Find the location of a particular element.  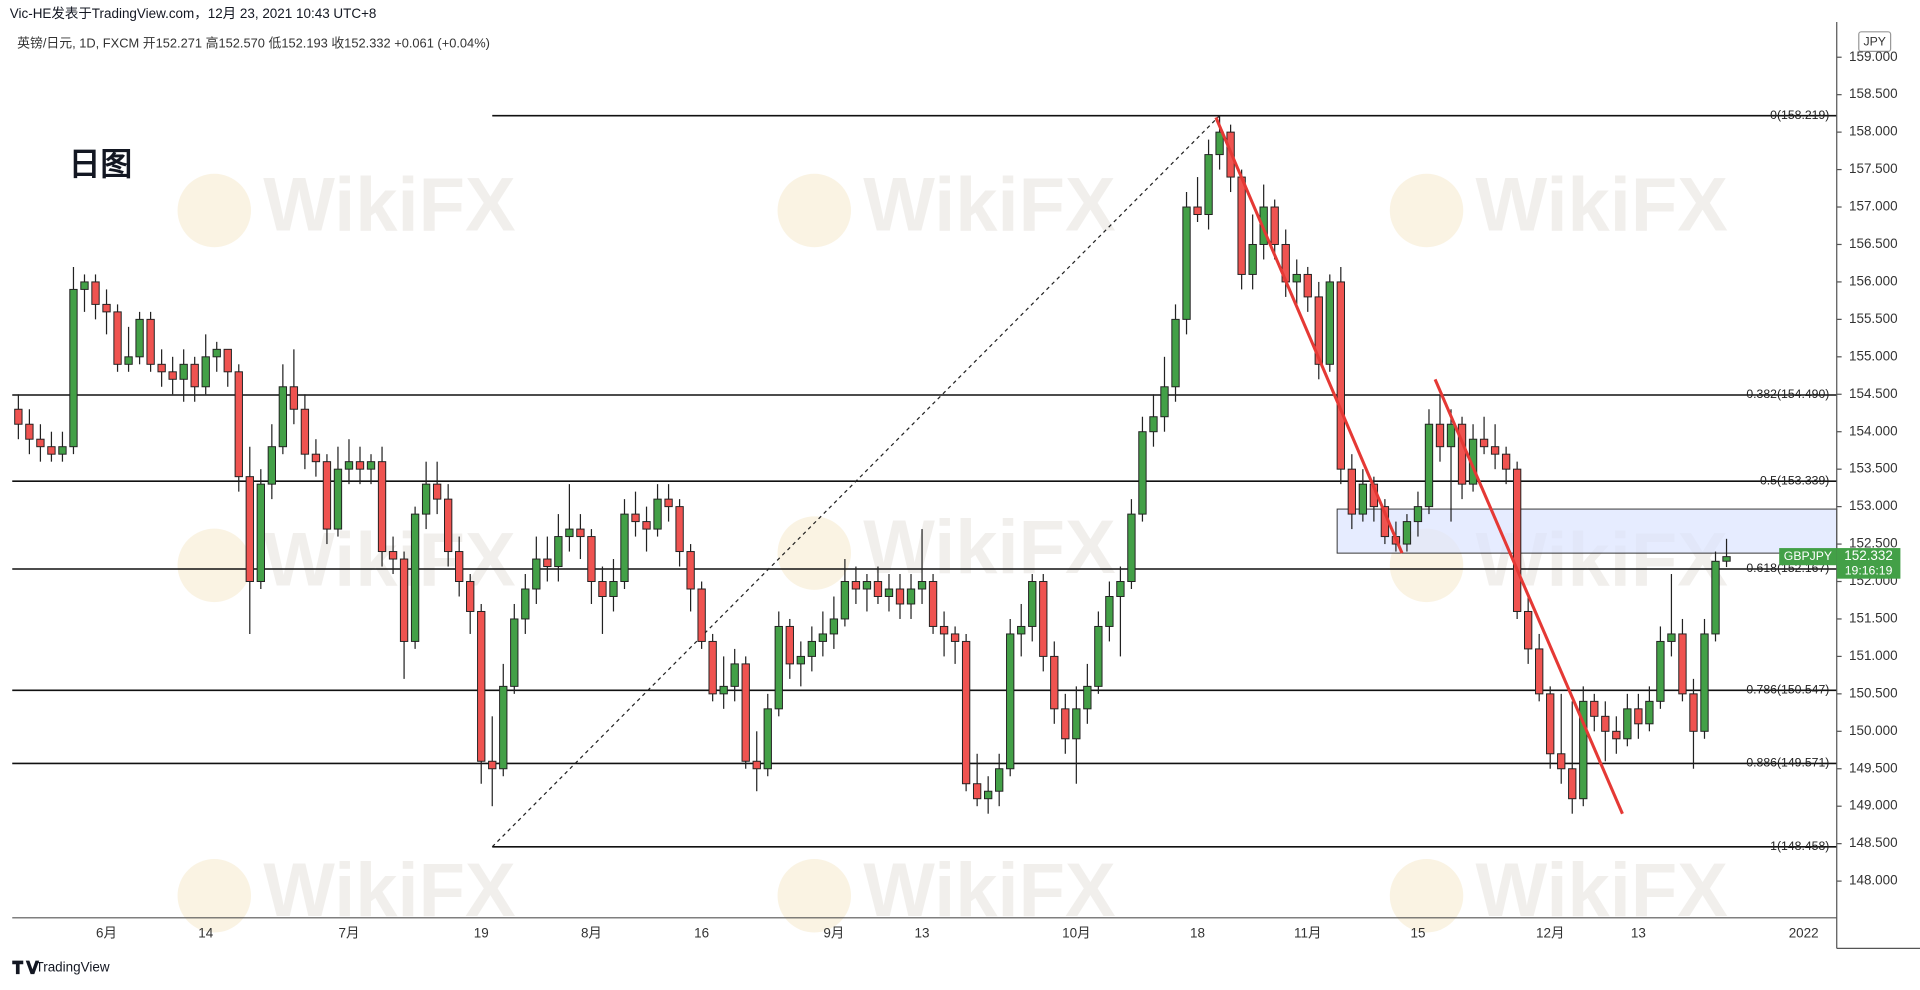

y-tick-label: 155.500 is located at coordinates (1873, 318).